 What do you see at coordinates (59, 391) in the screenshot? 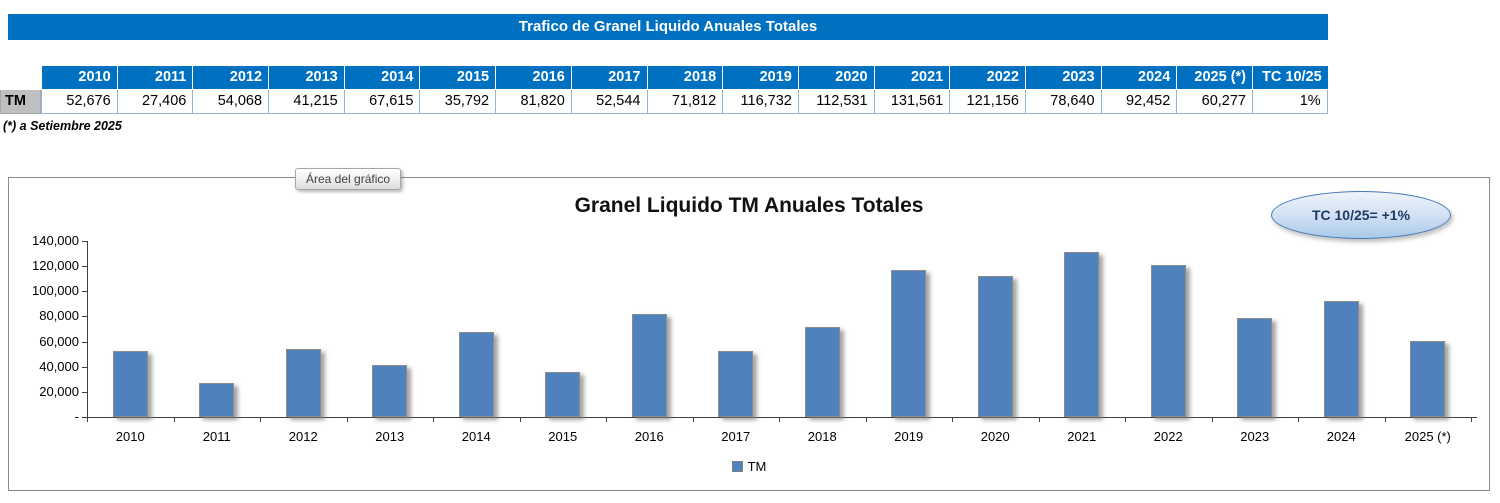
I see `y-axis-label: 20,000` at bounding box center [59, 391].